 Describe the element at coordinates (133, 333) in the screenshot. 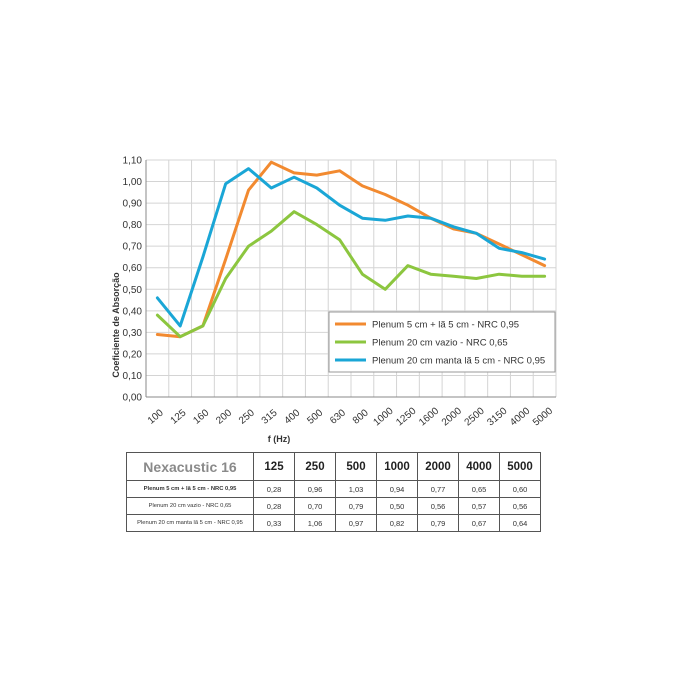

I see `y-tick-label: 0,30` at that location.